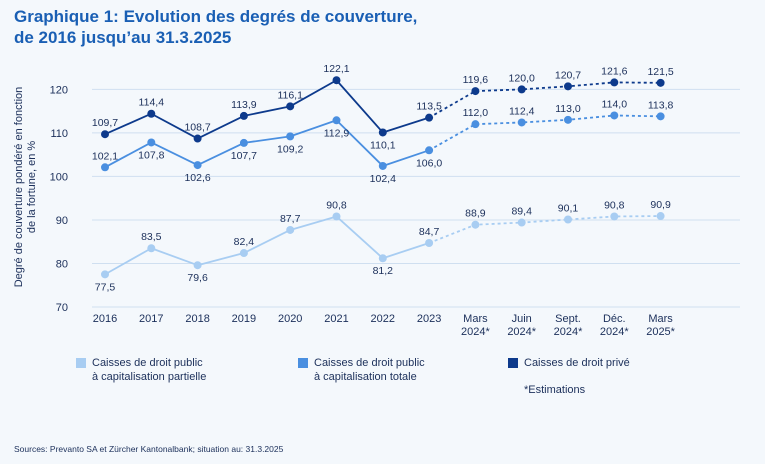 The image size is (765, 464). What do you see at coordinates (369, 363) in the screenshot?
I see `legend-label-total-line-1: Caisses de droit public` at bounding box center [369, 363].